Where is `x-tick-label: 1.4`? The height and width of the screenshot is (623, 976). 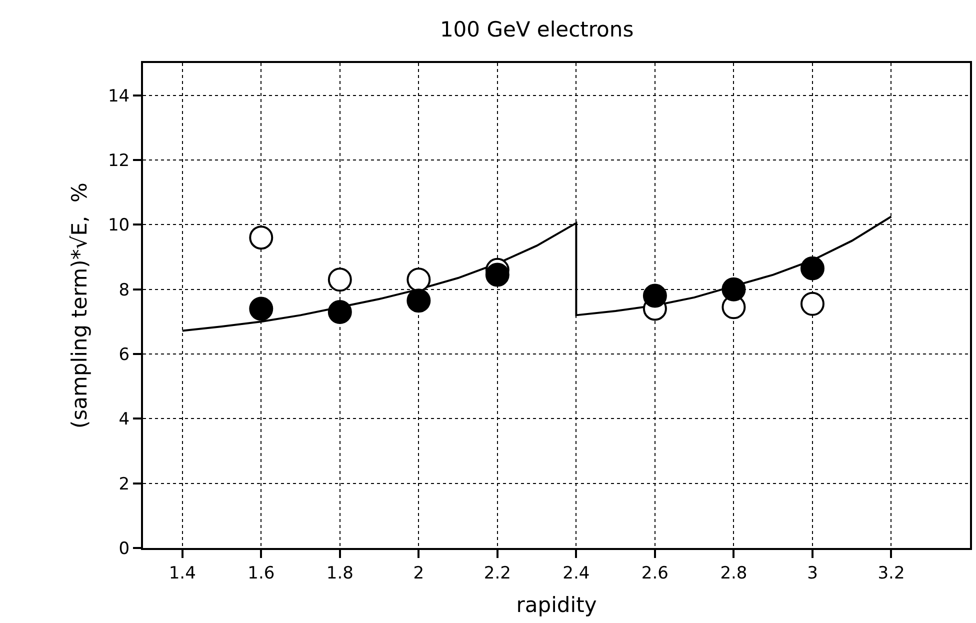 x-tick-label: 1.4 is located at coordinates (182, 573).